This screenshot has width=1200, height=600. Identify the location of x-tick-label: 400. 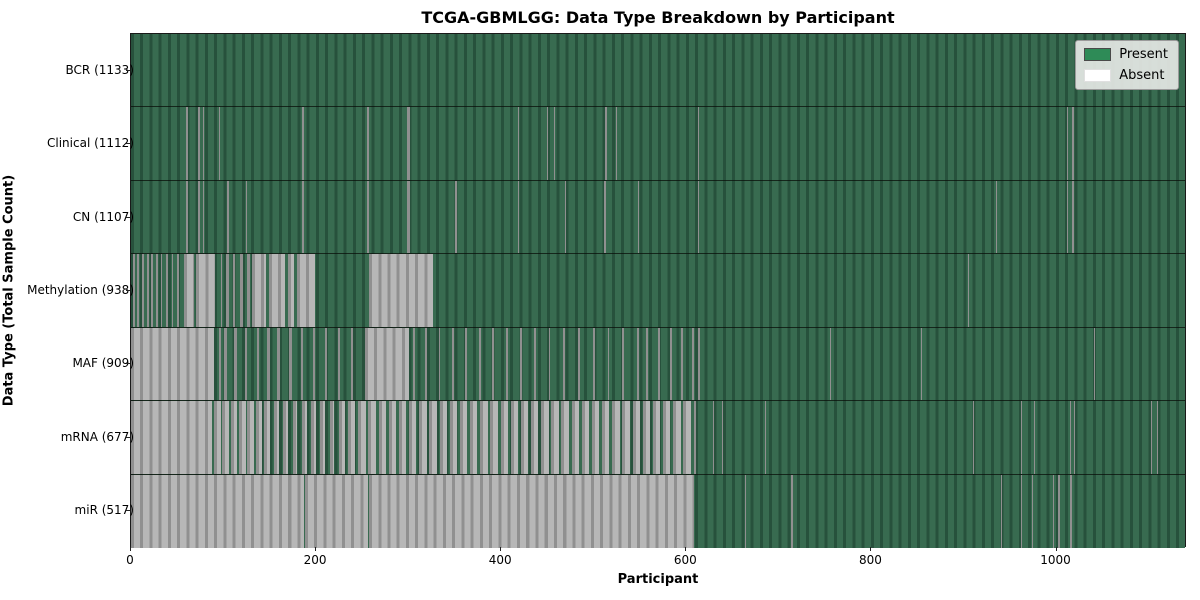
(500, 560).